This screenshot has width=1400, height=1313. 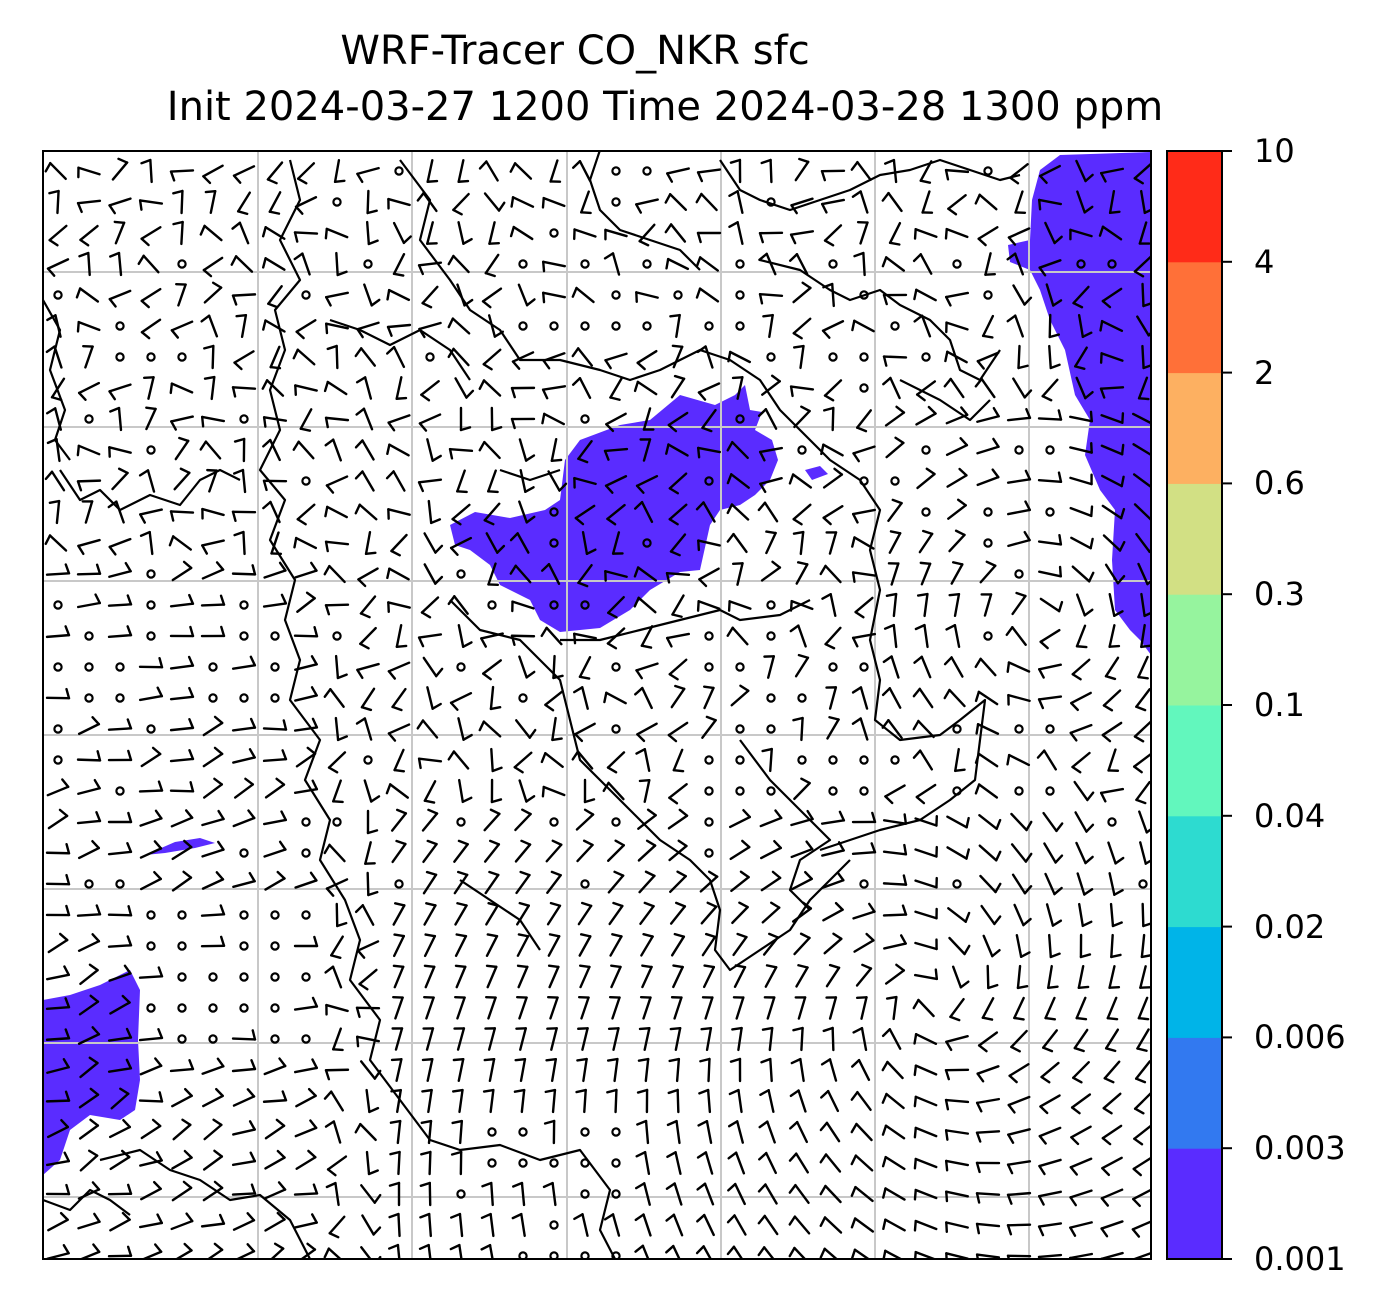 What do you see at coordinates (1194, 539) in the screenshot?
I see `colorbar-segment` at bounding box center [1194, 539].